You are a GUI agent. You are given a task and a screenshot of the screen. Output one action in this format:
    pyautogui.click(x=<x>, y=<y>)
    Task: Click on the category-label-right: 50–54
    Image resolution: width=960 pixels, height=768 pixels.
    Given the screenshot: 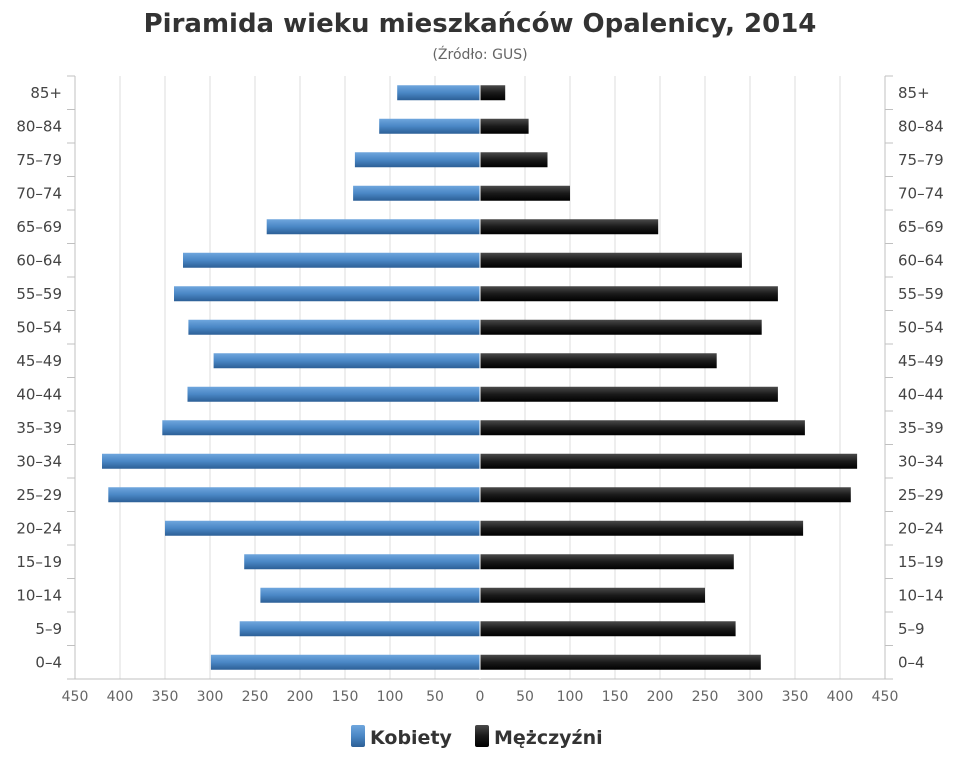 What is the action you would take?
    pyautogui.click(x=921, y=327)
    